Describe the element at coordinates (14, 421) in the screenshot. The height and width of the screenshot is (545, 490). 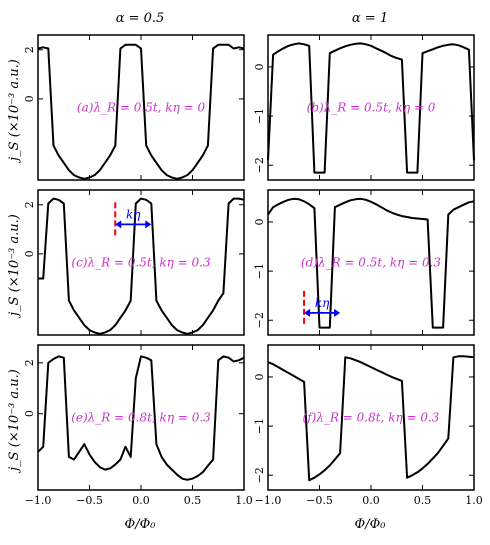
I see `y-axis-label-row3: j_S (×10⁻³ a.u.)` at that location.